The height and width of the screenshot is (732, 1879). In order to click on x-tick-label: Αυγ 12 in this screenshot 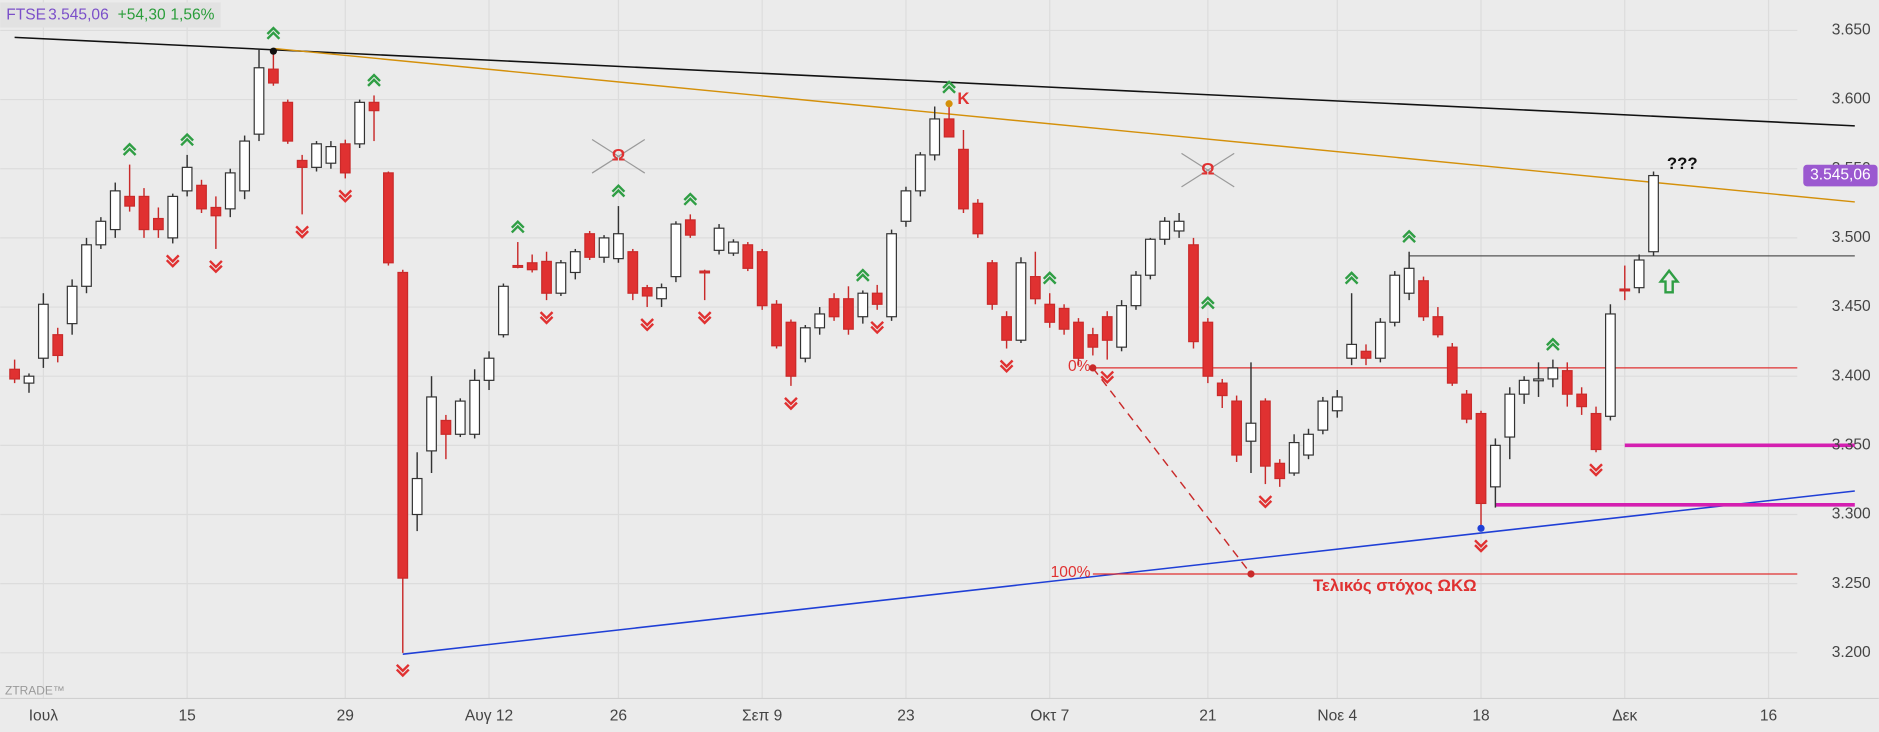, I will do `click(489, 716)`.